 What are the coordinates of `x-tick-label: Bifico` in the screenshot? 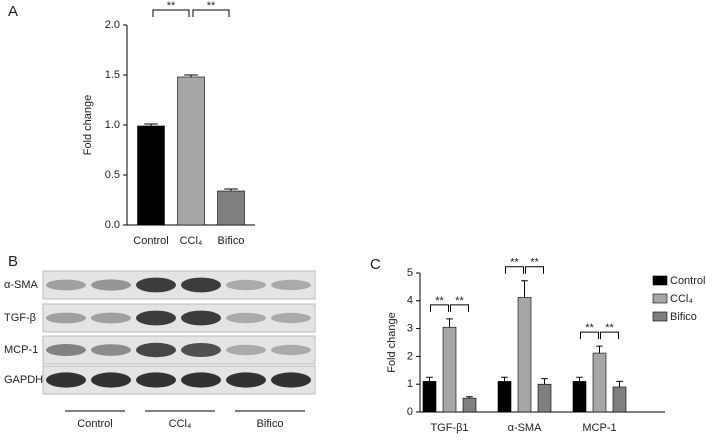 It's located at (231, 241).